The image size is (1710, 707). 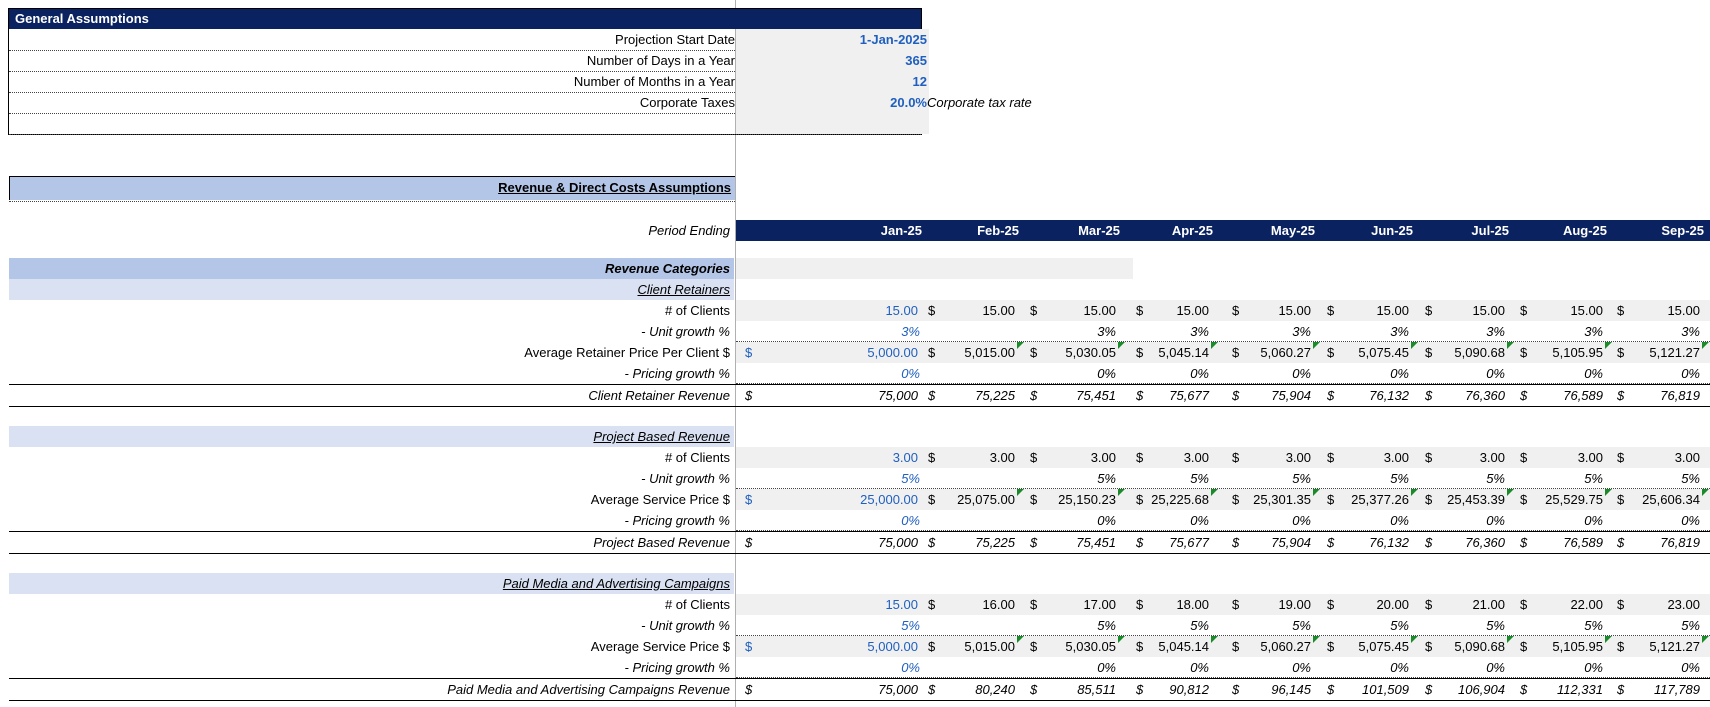 I want to click on value-cell: 5,045.14, so click(x=1183, y=646).